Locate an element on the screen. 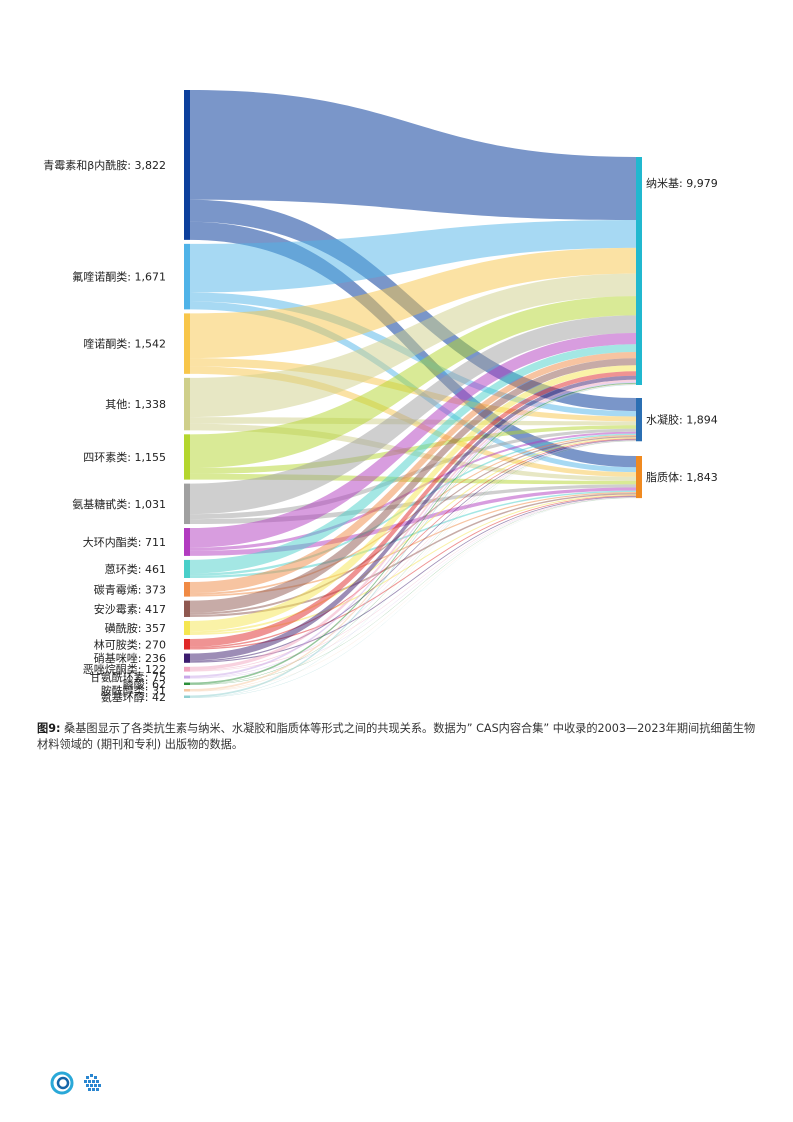 This screenshot has width=793, height=1122. source-node-label: 甘氨酰环素: 75 is located at coordinates (128, 677).